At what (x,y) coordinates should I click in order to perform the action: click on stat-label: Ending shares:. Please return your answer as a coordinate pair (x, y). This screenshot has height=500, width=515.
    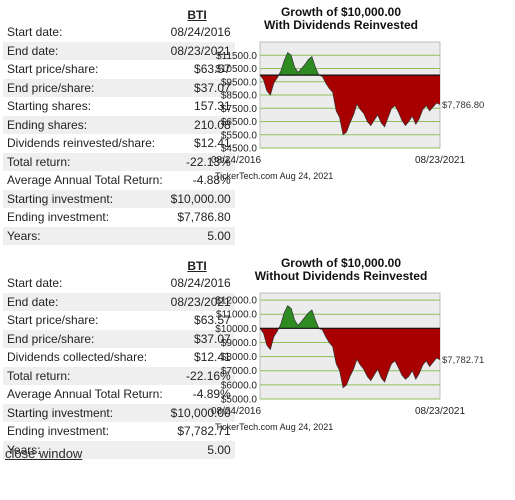
    Looking at the image, I should click on (85, 124).